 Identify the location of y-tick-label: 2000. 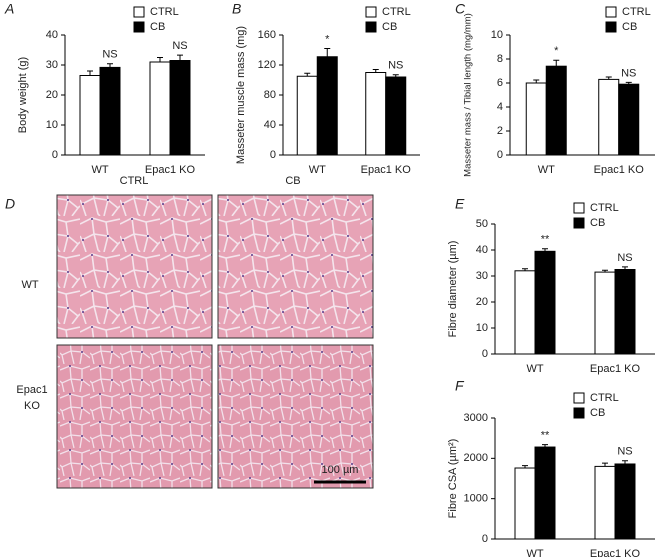
(476, 458).